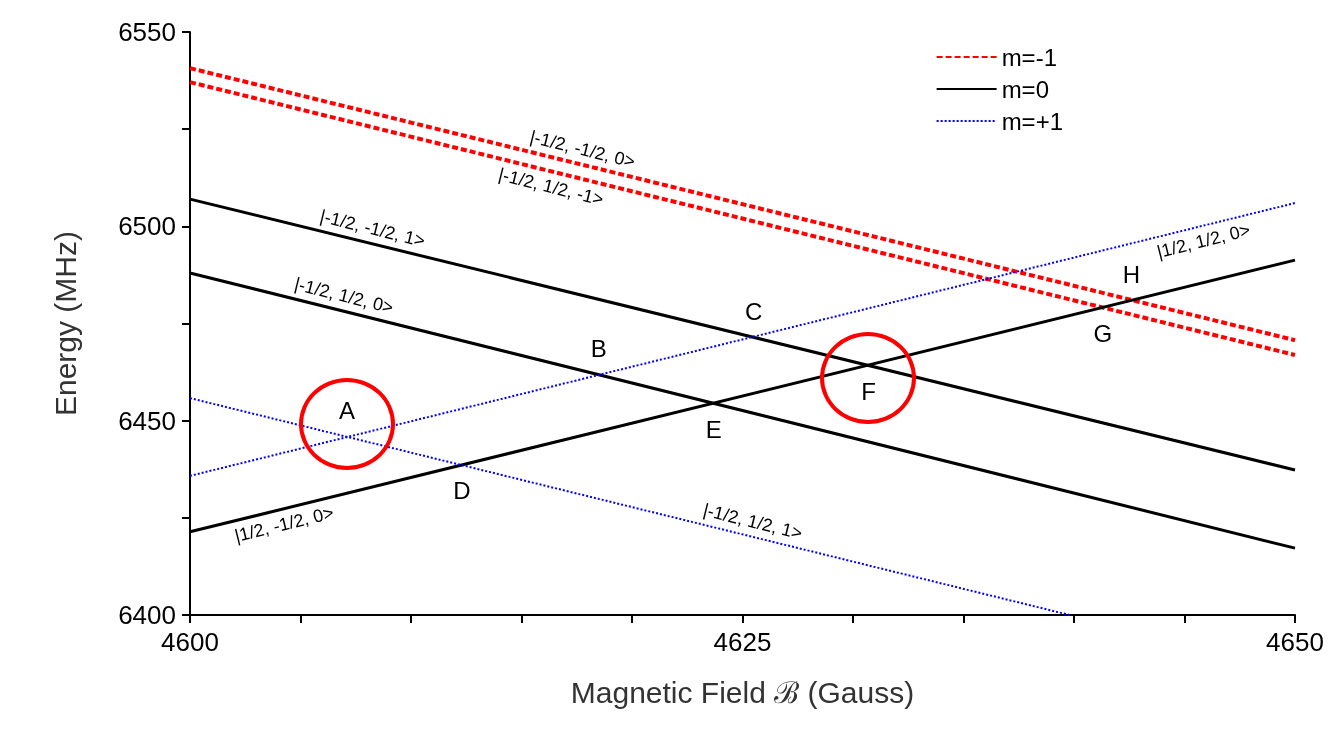 This screenshot has width=1338, height=735. Describe the element at coordinates (372, 228) in the screenshot. I see `annotation: |-1/2, -1/2, 1>` at that location.